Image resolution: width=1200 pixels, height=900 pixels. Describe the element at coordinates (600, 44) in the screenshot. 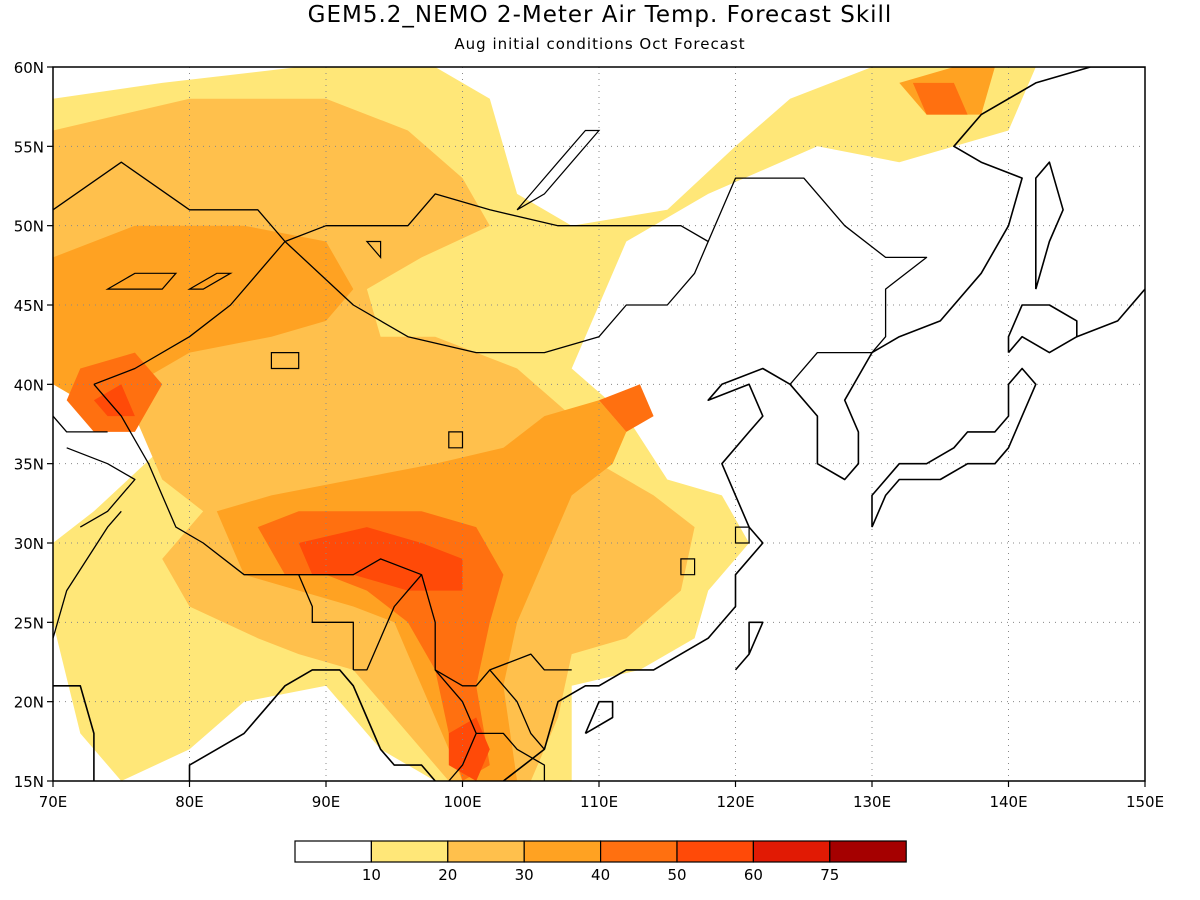

I see `map-subtitle: Aug initial conditions Oct Forecast` at that location.